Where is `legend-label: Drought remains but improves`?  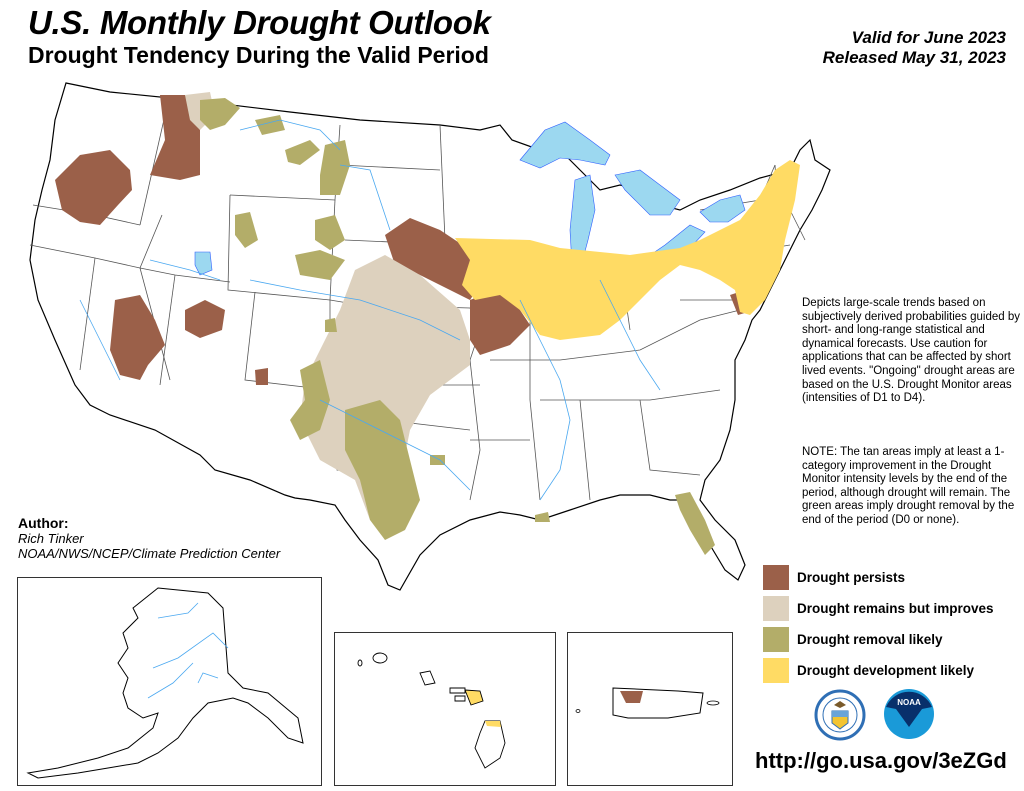 legend-label: Drought remains but improves is located at coordinates (895, 608).